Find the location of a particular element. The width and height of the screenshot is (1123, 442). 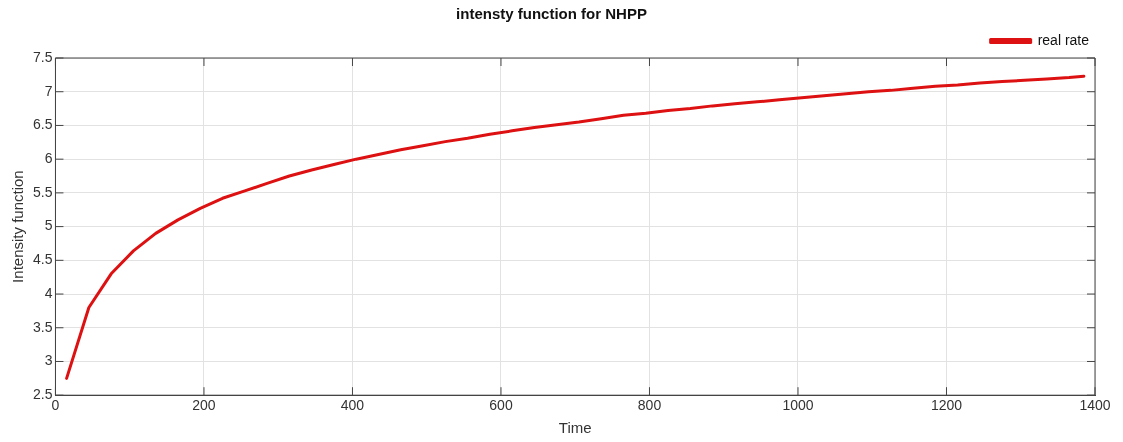

y-axis-title: Intensity function is located at coordinates (18, 226).